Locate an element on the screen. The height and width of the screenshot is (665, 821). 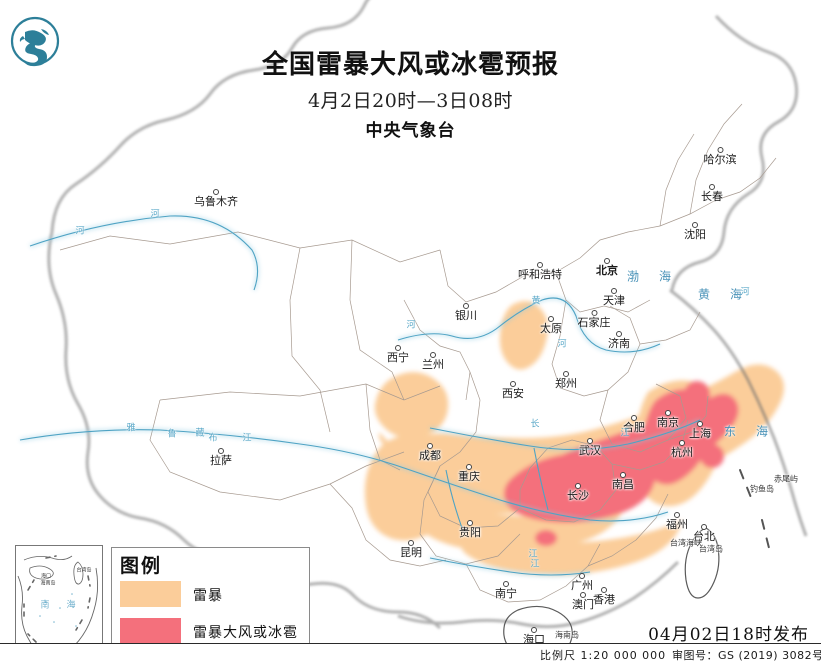
city-label: 乌鲁木齐 is located at coordinates (216, 198).